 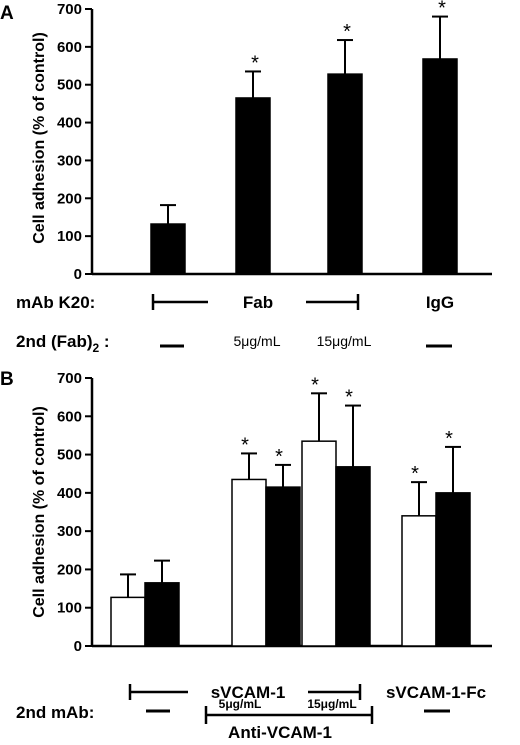 What do you see at coordinates (55, 712) in the screenshot?
I see `second-mab-row-label: 2nd mAb:` at bounding box center [55, 712].